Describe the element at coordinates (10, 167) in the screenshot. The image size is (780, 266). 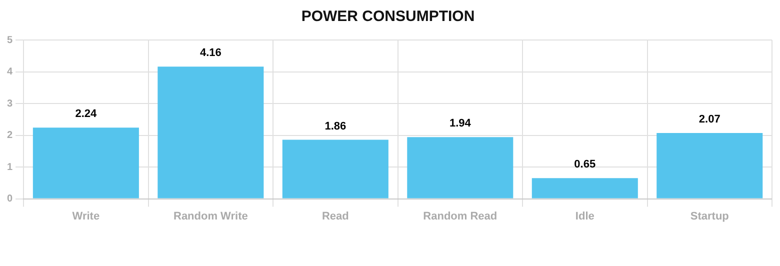
I see `y-tick-label: 1` at that location.